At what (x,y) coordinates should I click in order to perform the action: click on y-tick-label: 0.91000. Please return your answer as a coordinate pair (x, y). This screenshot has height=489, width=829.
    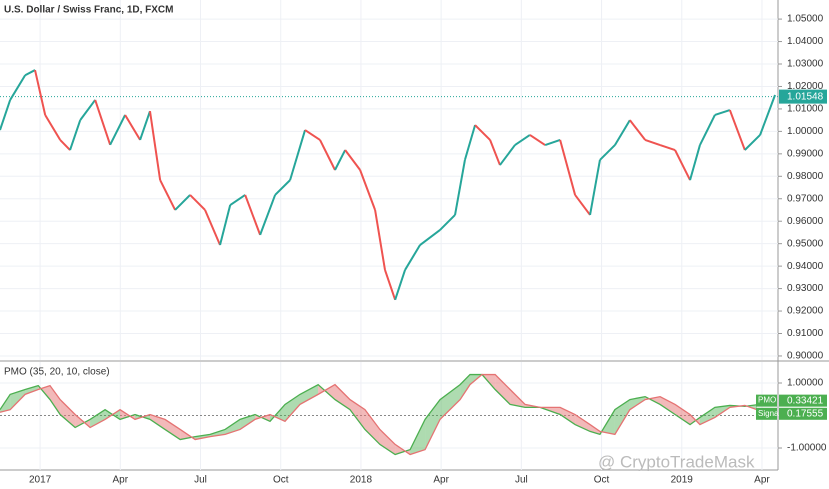
    Looking at the image, I should click on (805, 333).